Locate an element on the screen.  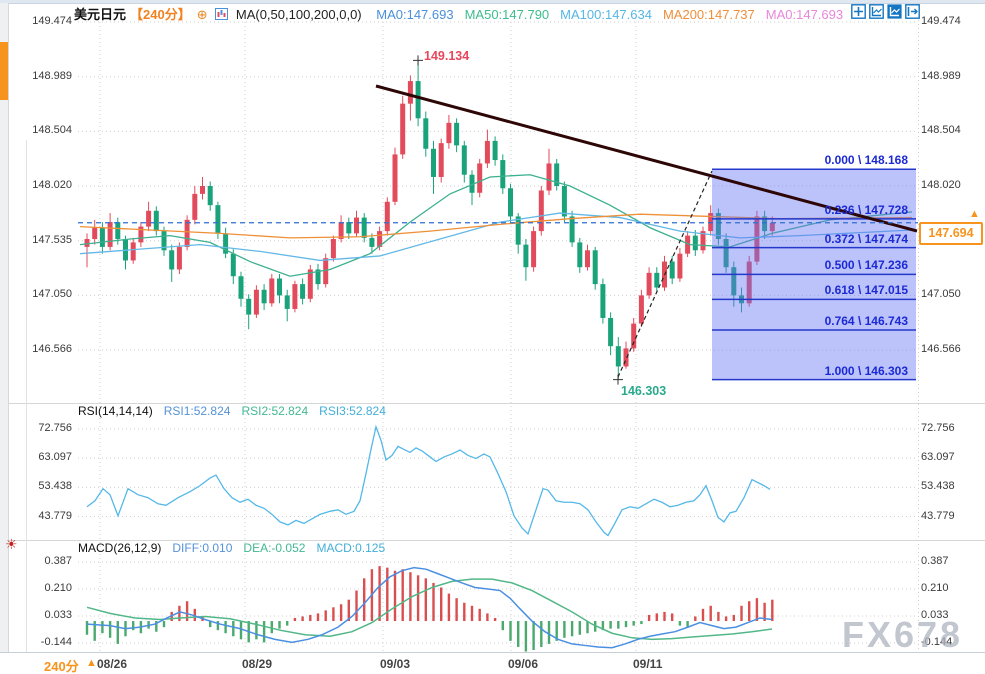
macd-name: MACD(26,12,9) is located at coordinates (120, 548).